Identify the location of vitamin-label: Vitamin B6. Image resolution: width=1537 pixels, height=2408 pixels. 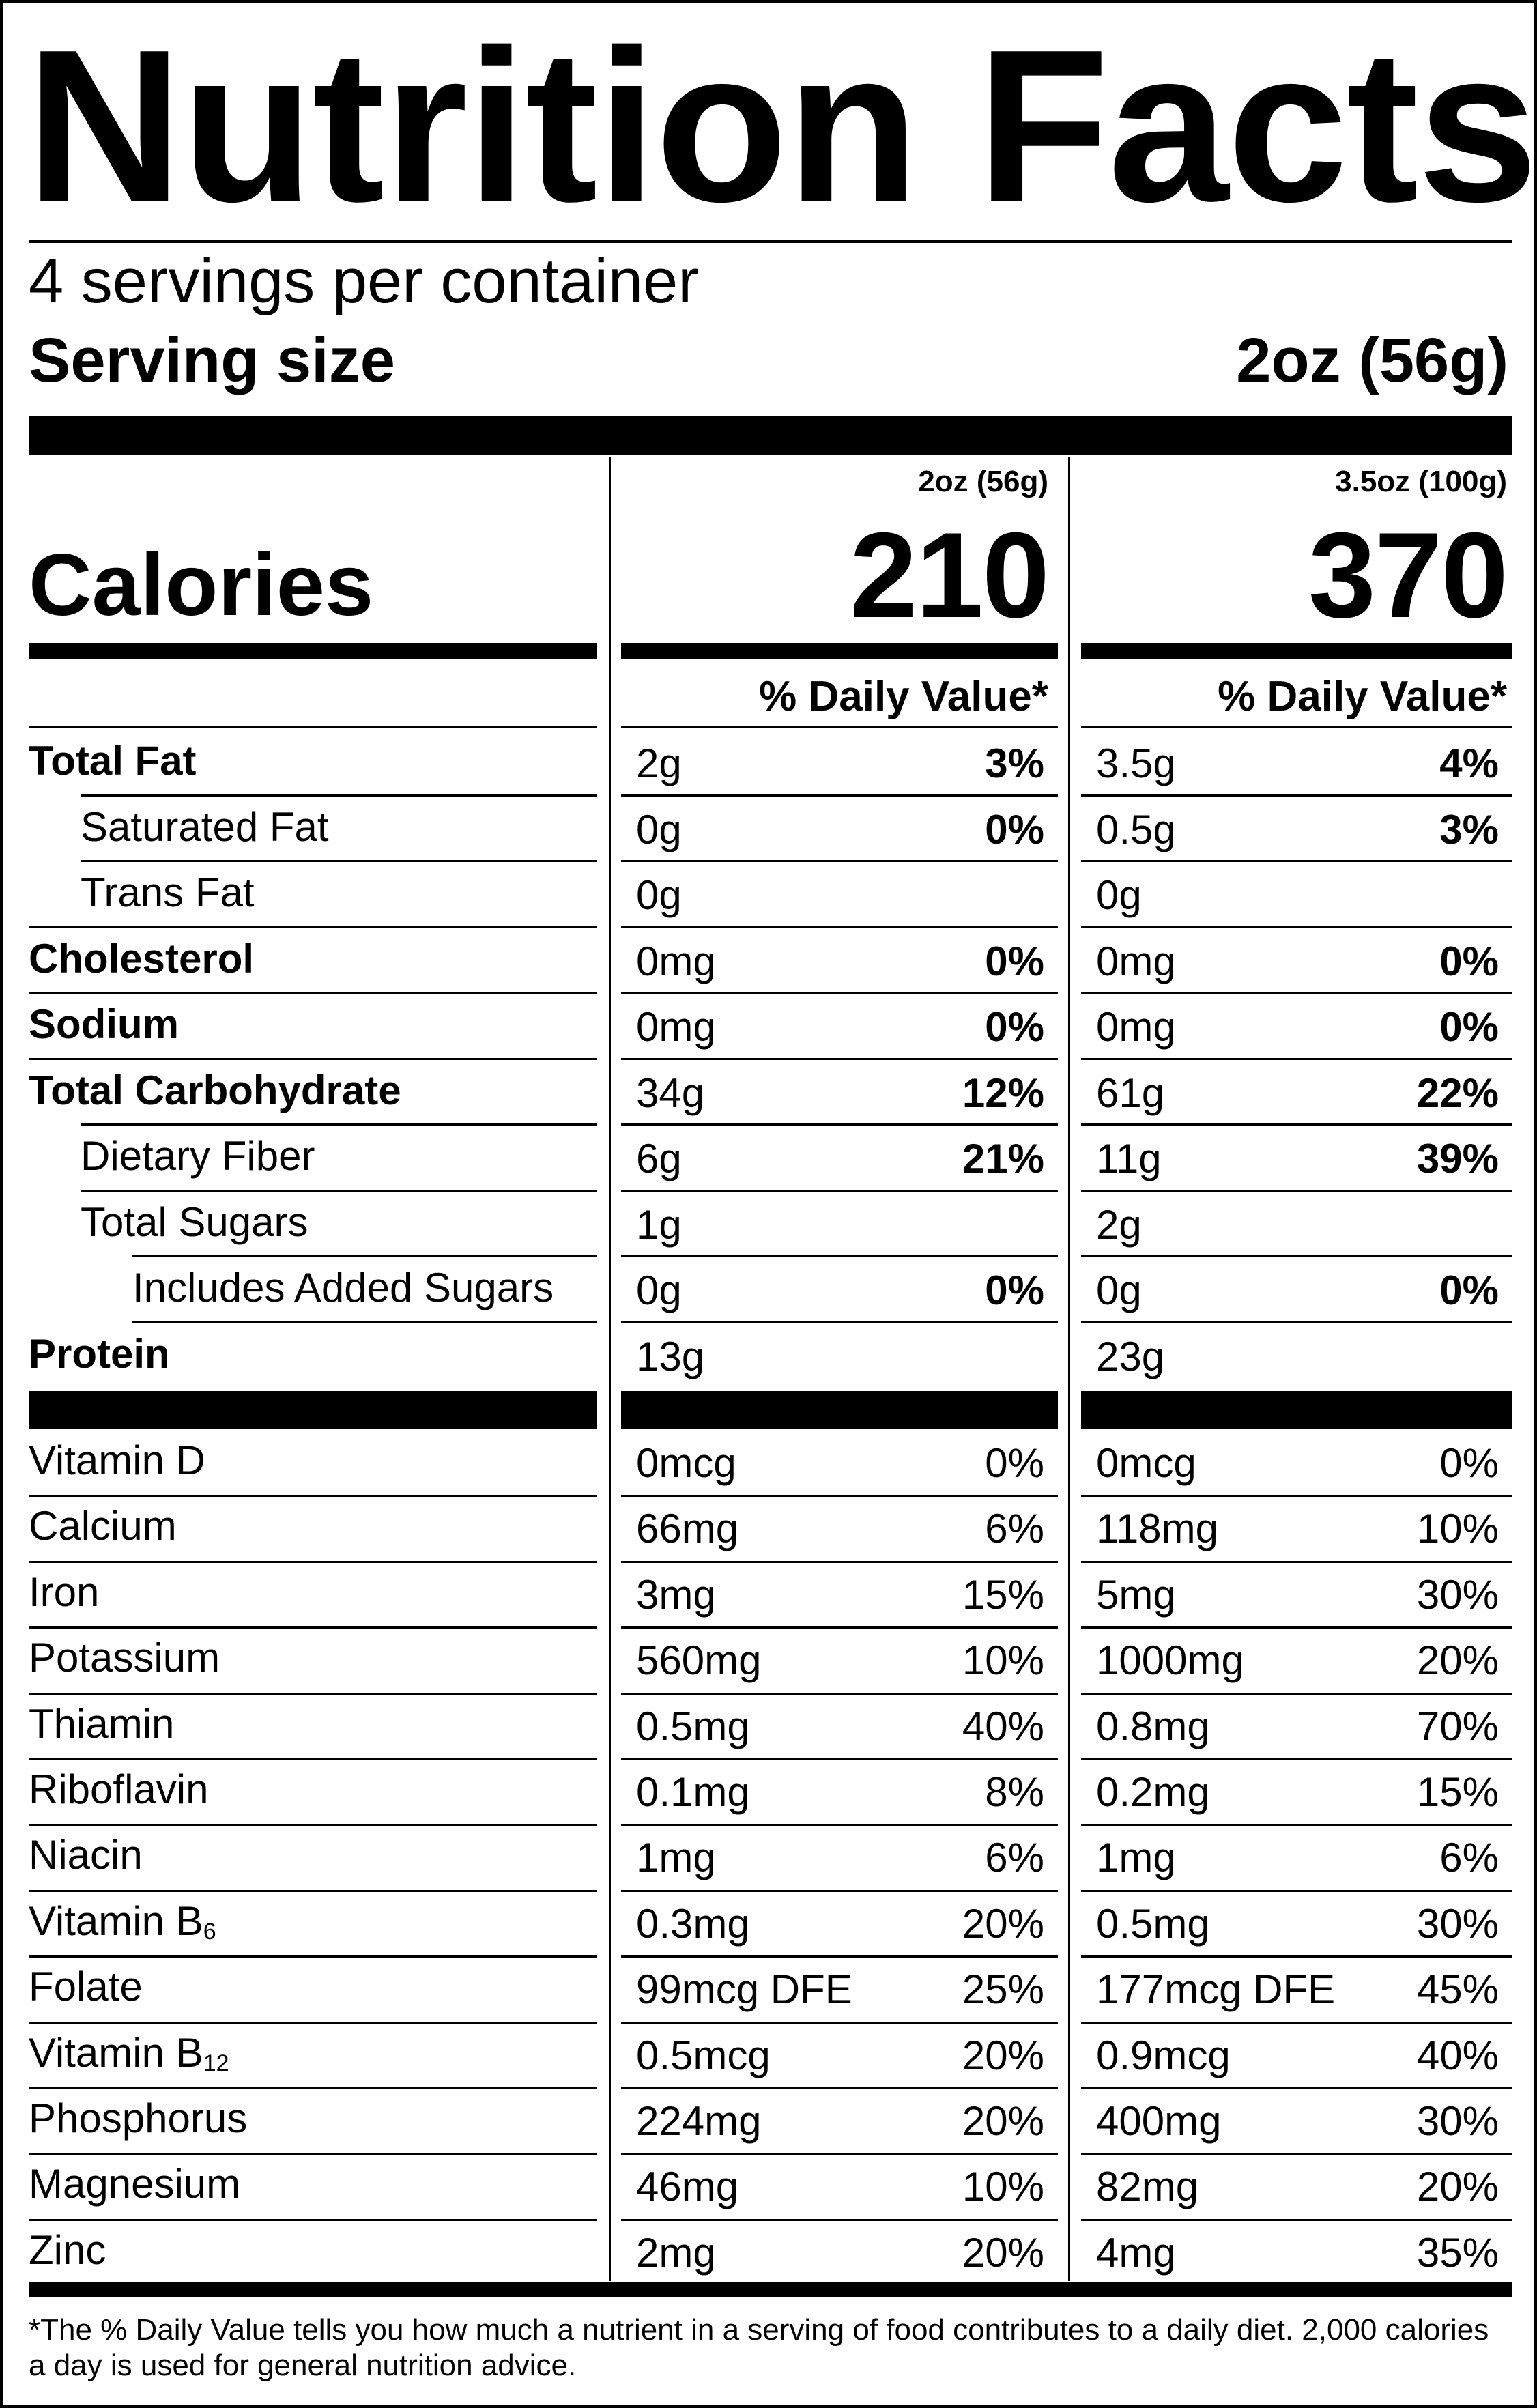
(122, 1921).